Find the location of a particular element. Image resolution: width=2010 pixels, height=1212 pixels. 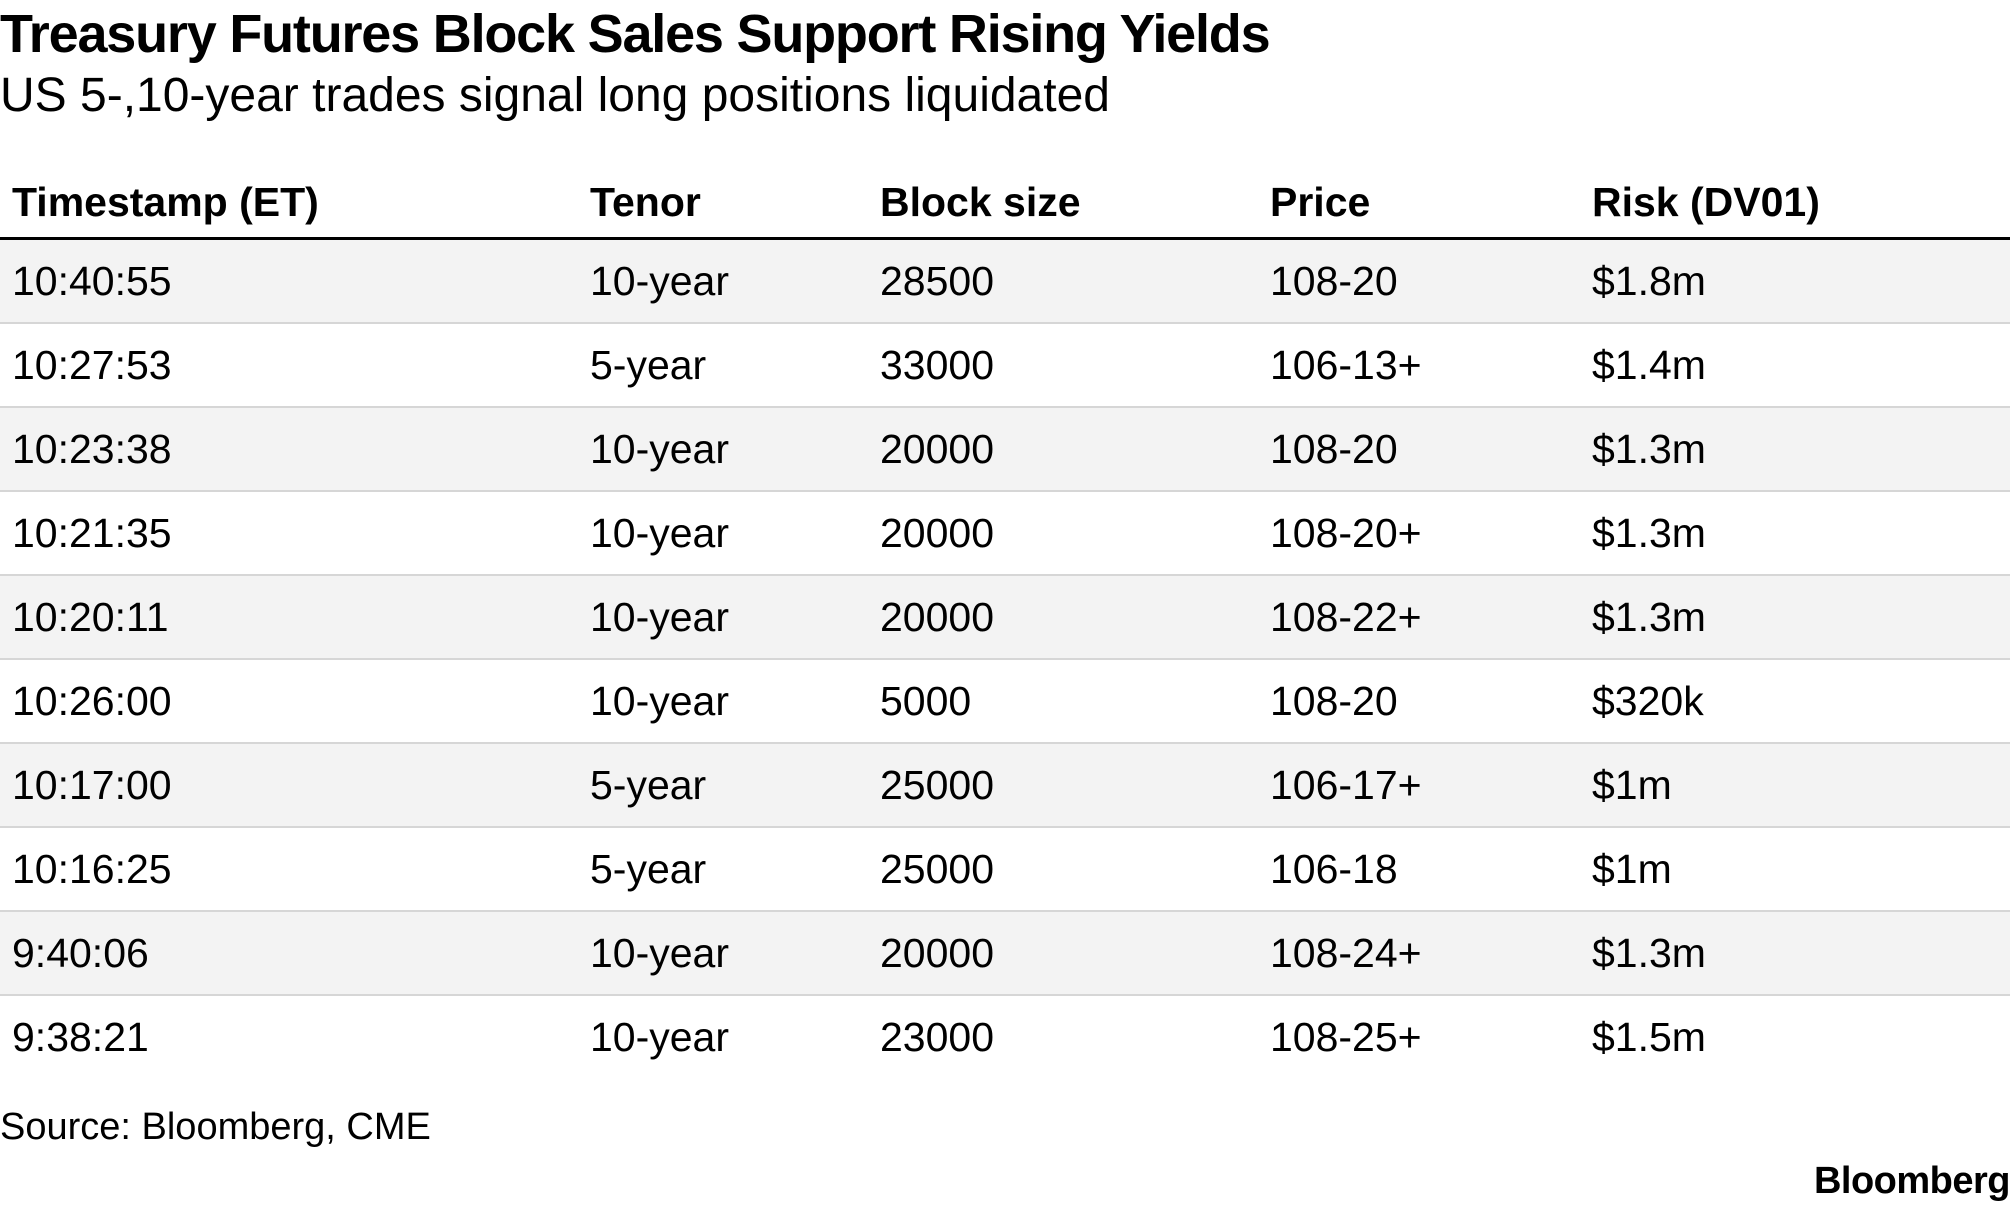

table-row: 10:26:00 10-year 5000 108-20 $320k is located at coordinates (1005, 701).